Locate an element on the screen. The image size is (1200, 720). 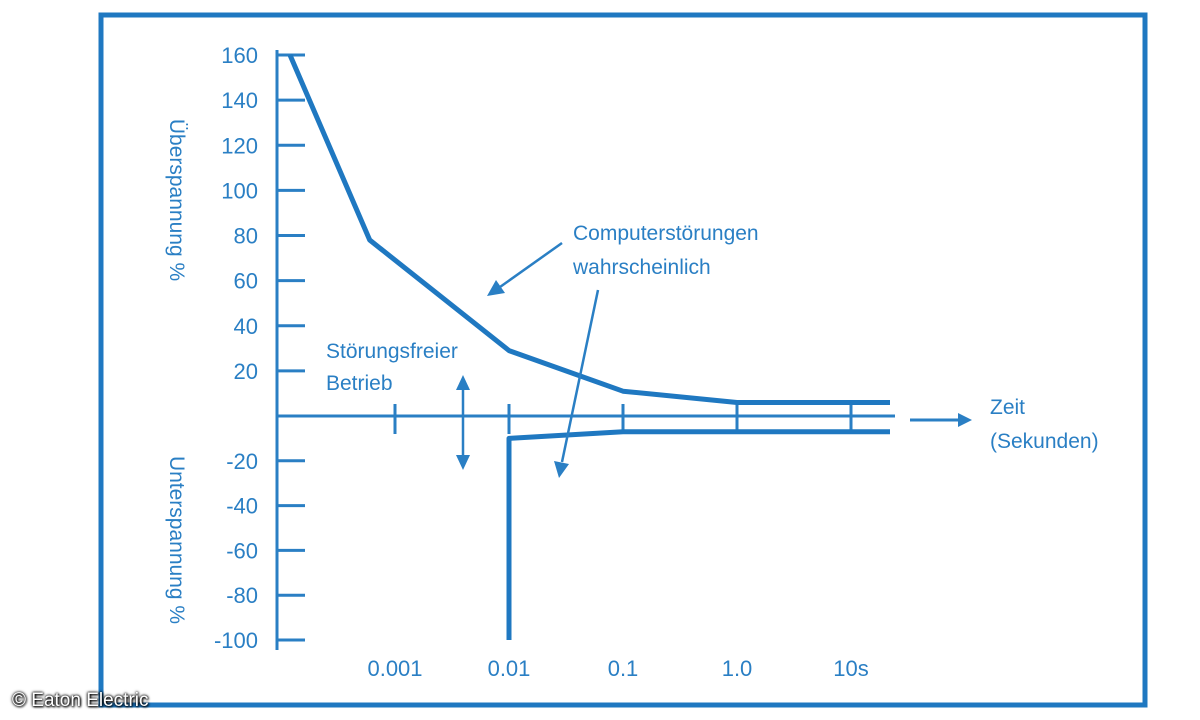
x-tick-label: 10s is located at coordinates (850, 668).